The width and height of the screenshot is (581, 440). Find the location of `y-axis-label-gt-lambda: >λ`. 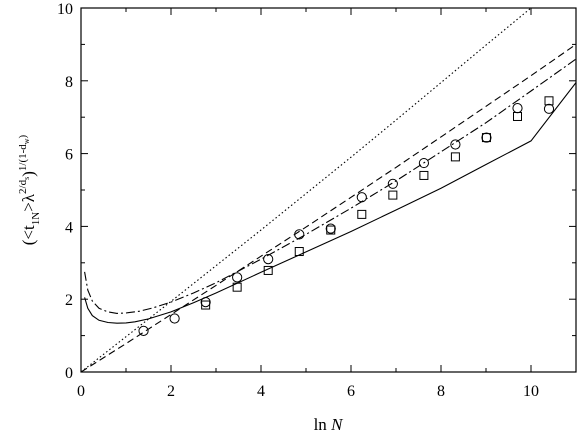

y-axis-label-gt-lambda: >λ is located at coordinates (28, 202).